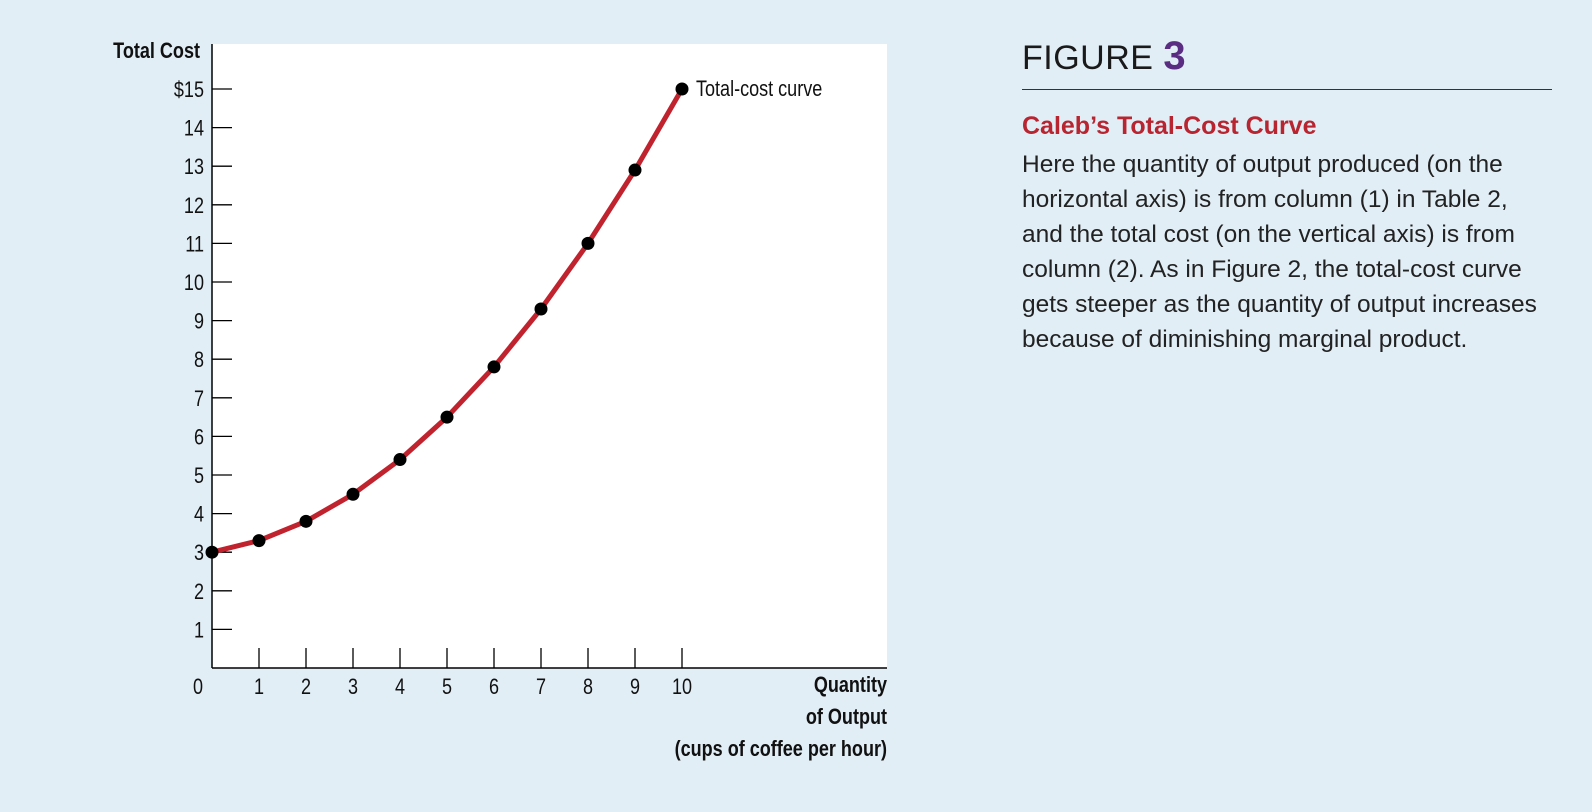  What do you see at coordinates (199, 322) in the screenshot?
I see `y-tick-label: 9` at bounding box center [199, 322].